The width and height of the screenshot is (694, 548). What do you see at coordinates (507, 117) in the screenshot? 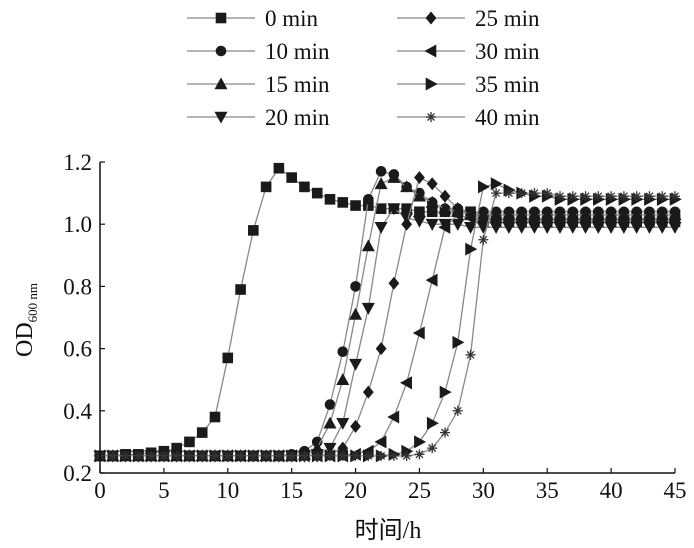
I see `legend-label: 40 min` at bounding box center [507, 117].